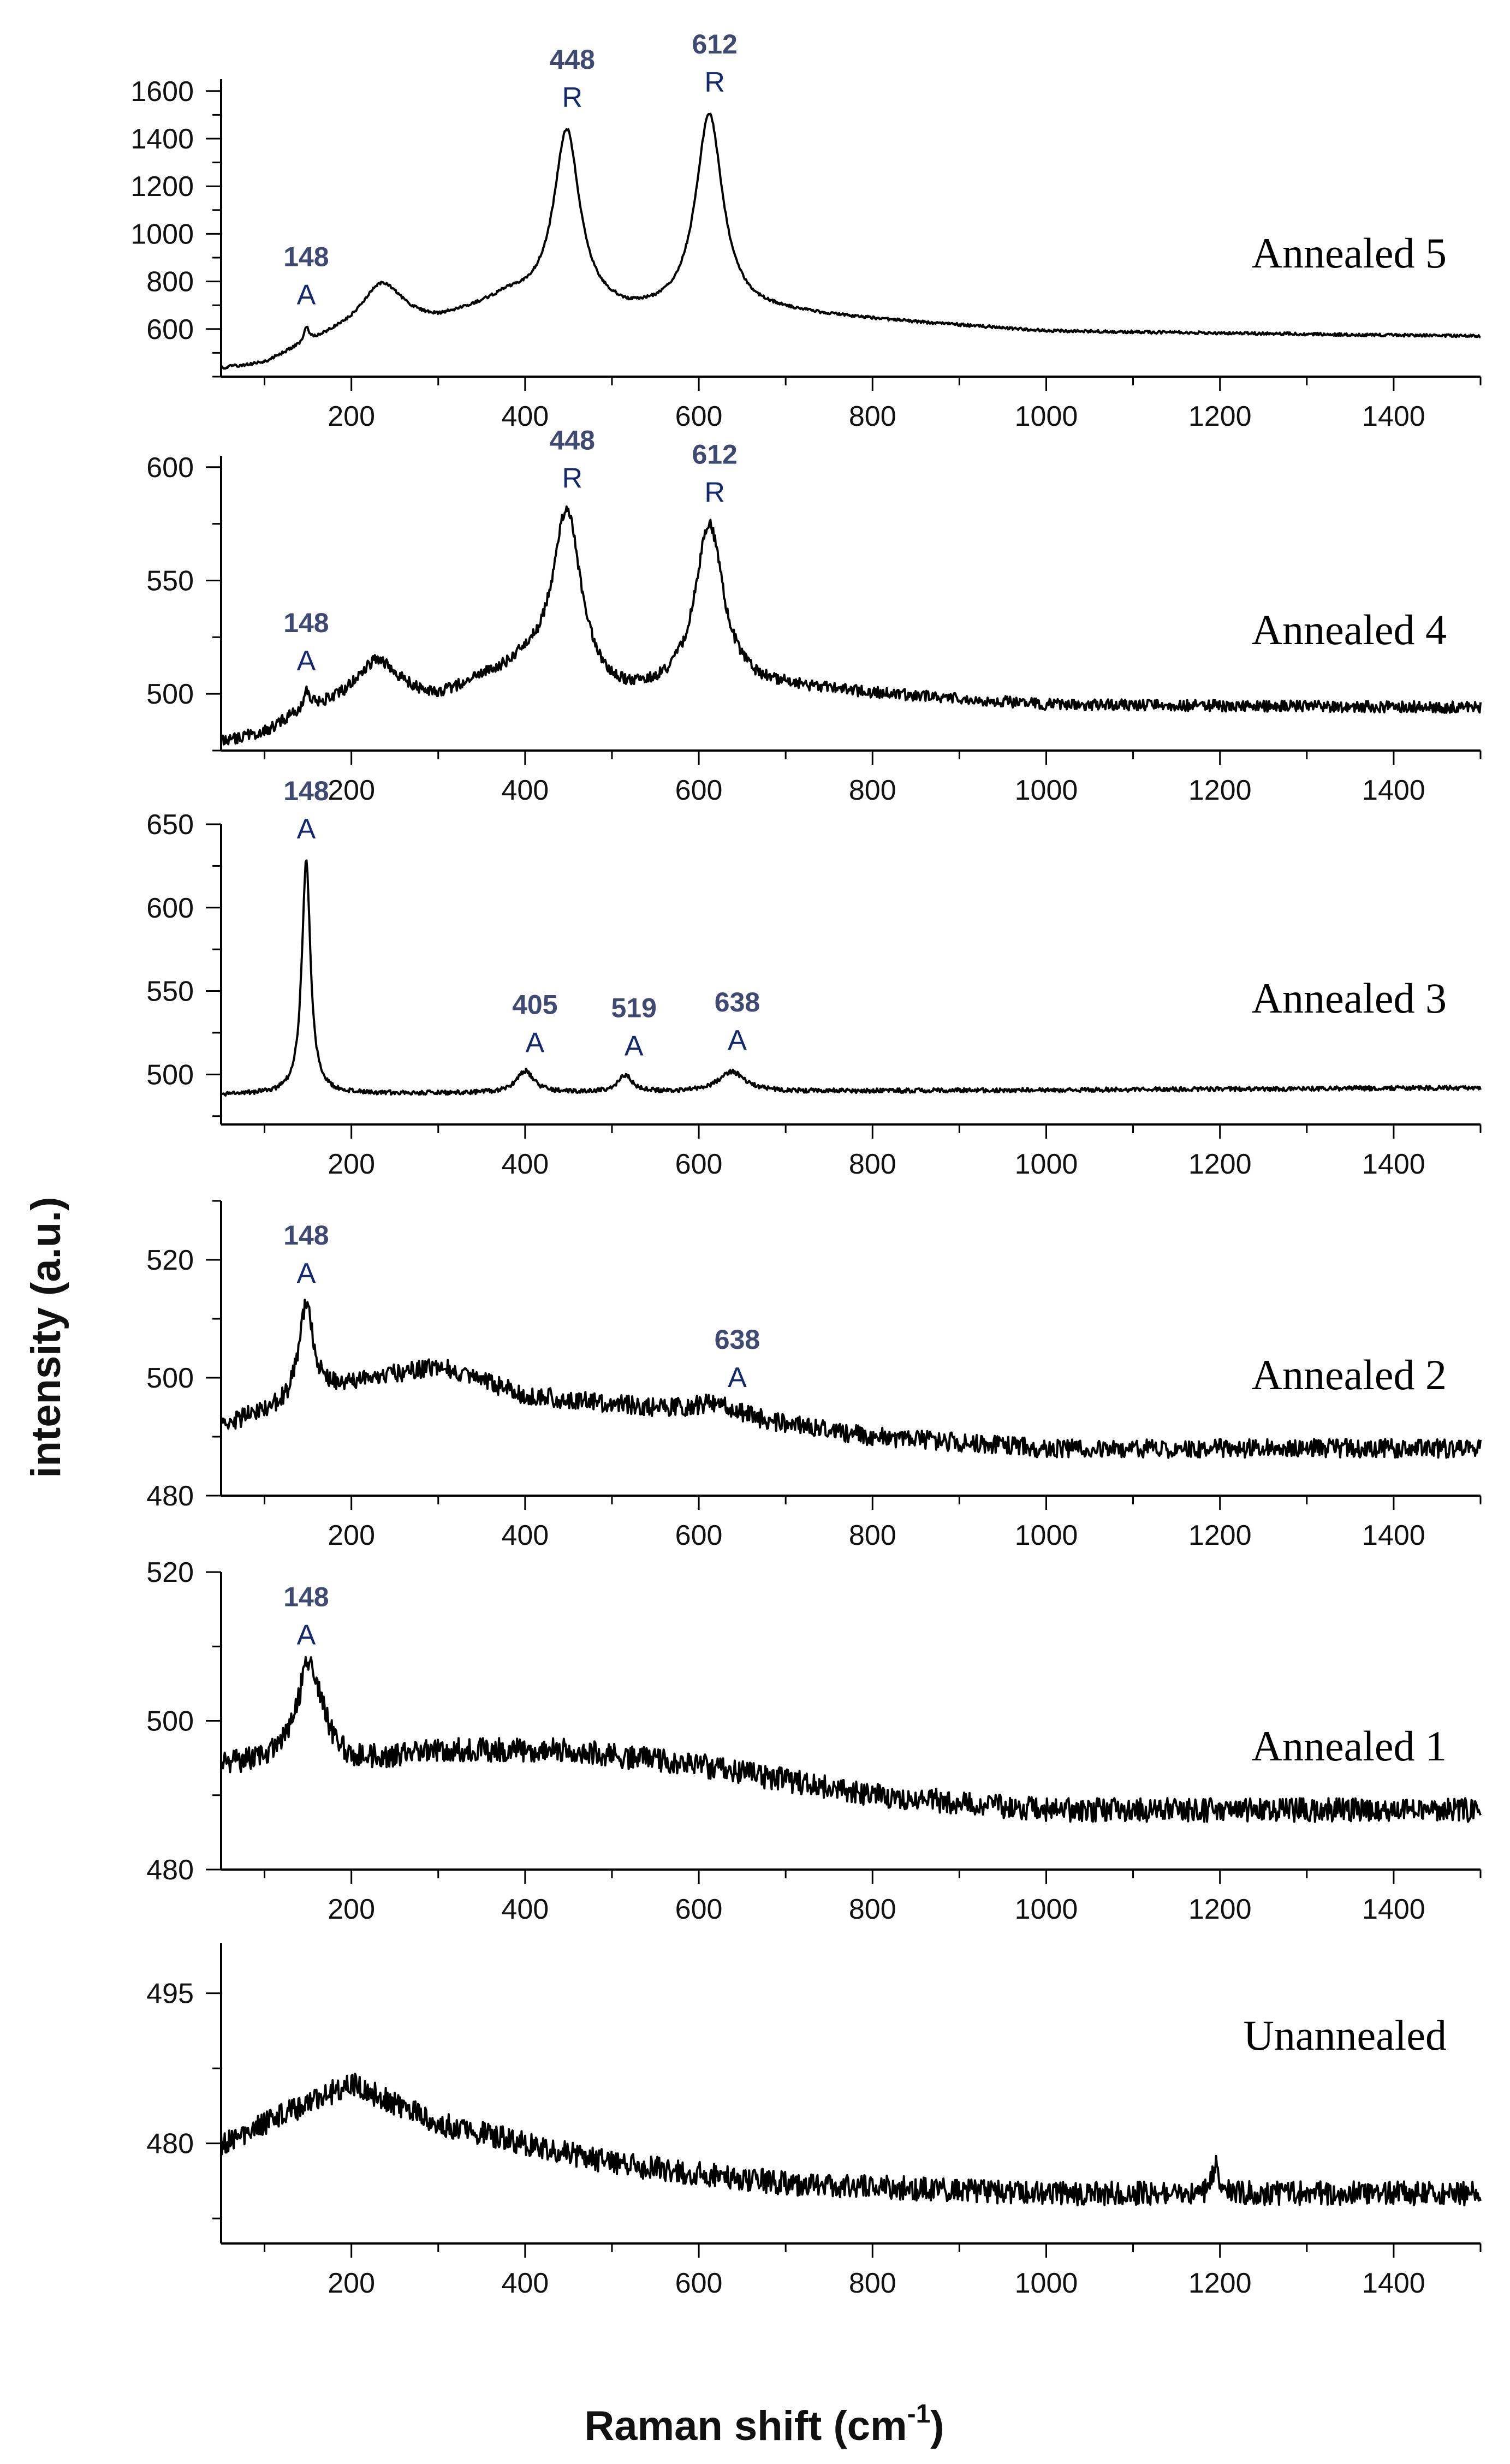  I want to click on x-axis-title-superscript: -1, so click(919, 2414).